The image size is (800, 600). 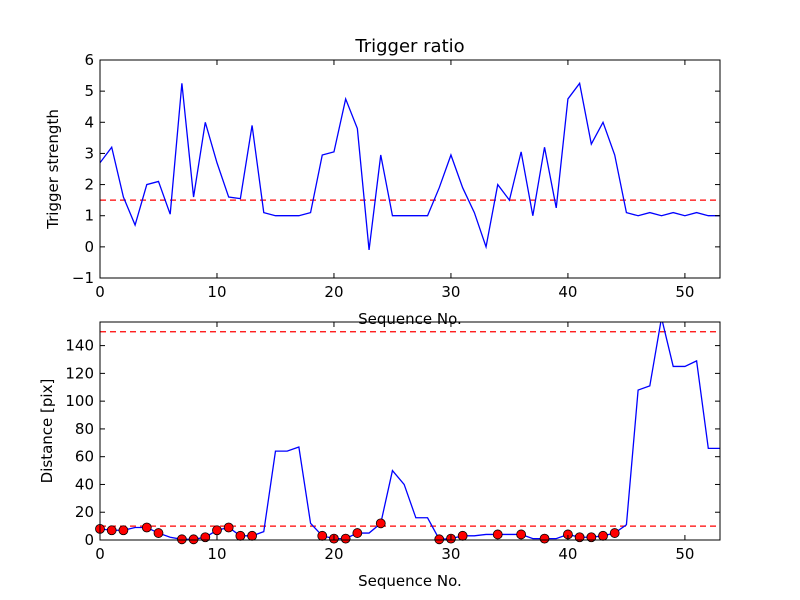 What do you see at coordinates (79, 373) in the screenshot?
I see `y-tick-label: 120` at bounding box center [79, 373].